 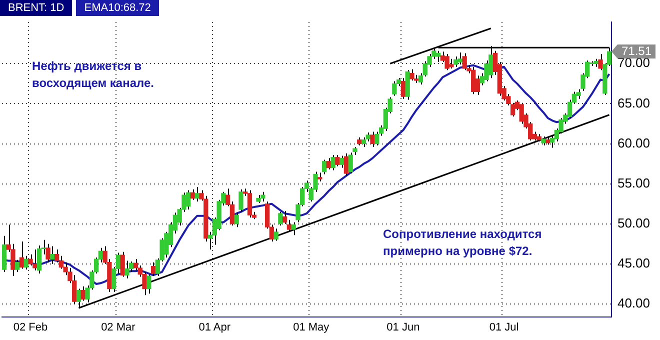 What do you see at coordinates (633, 102) in the screenshot?
I see `y-tick-label: 65.00` at bounding box center [633, 102].